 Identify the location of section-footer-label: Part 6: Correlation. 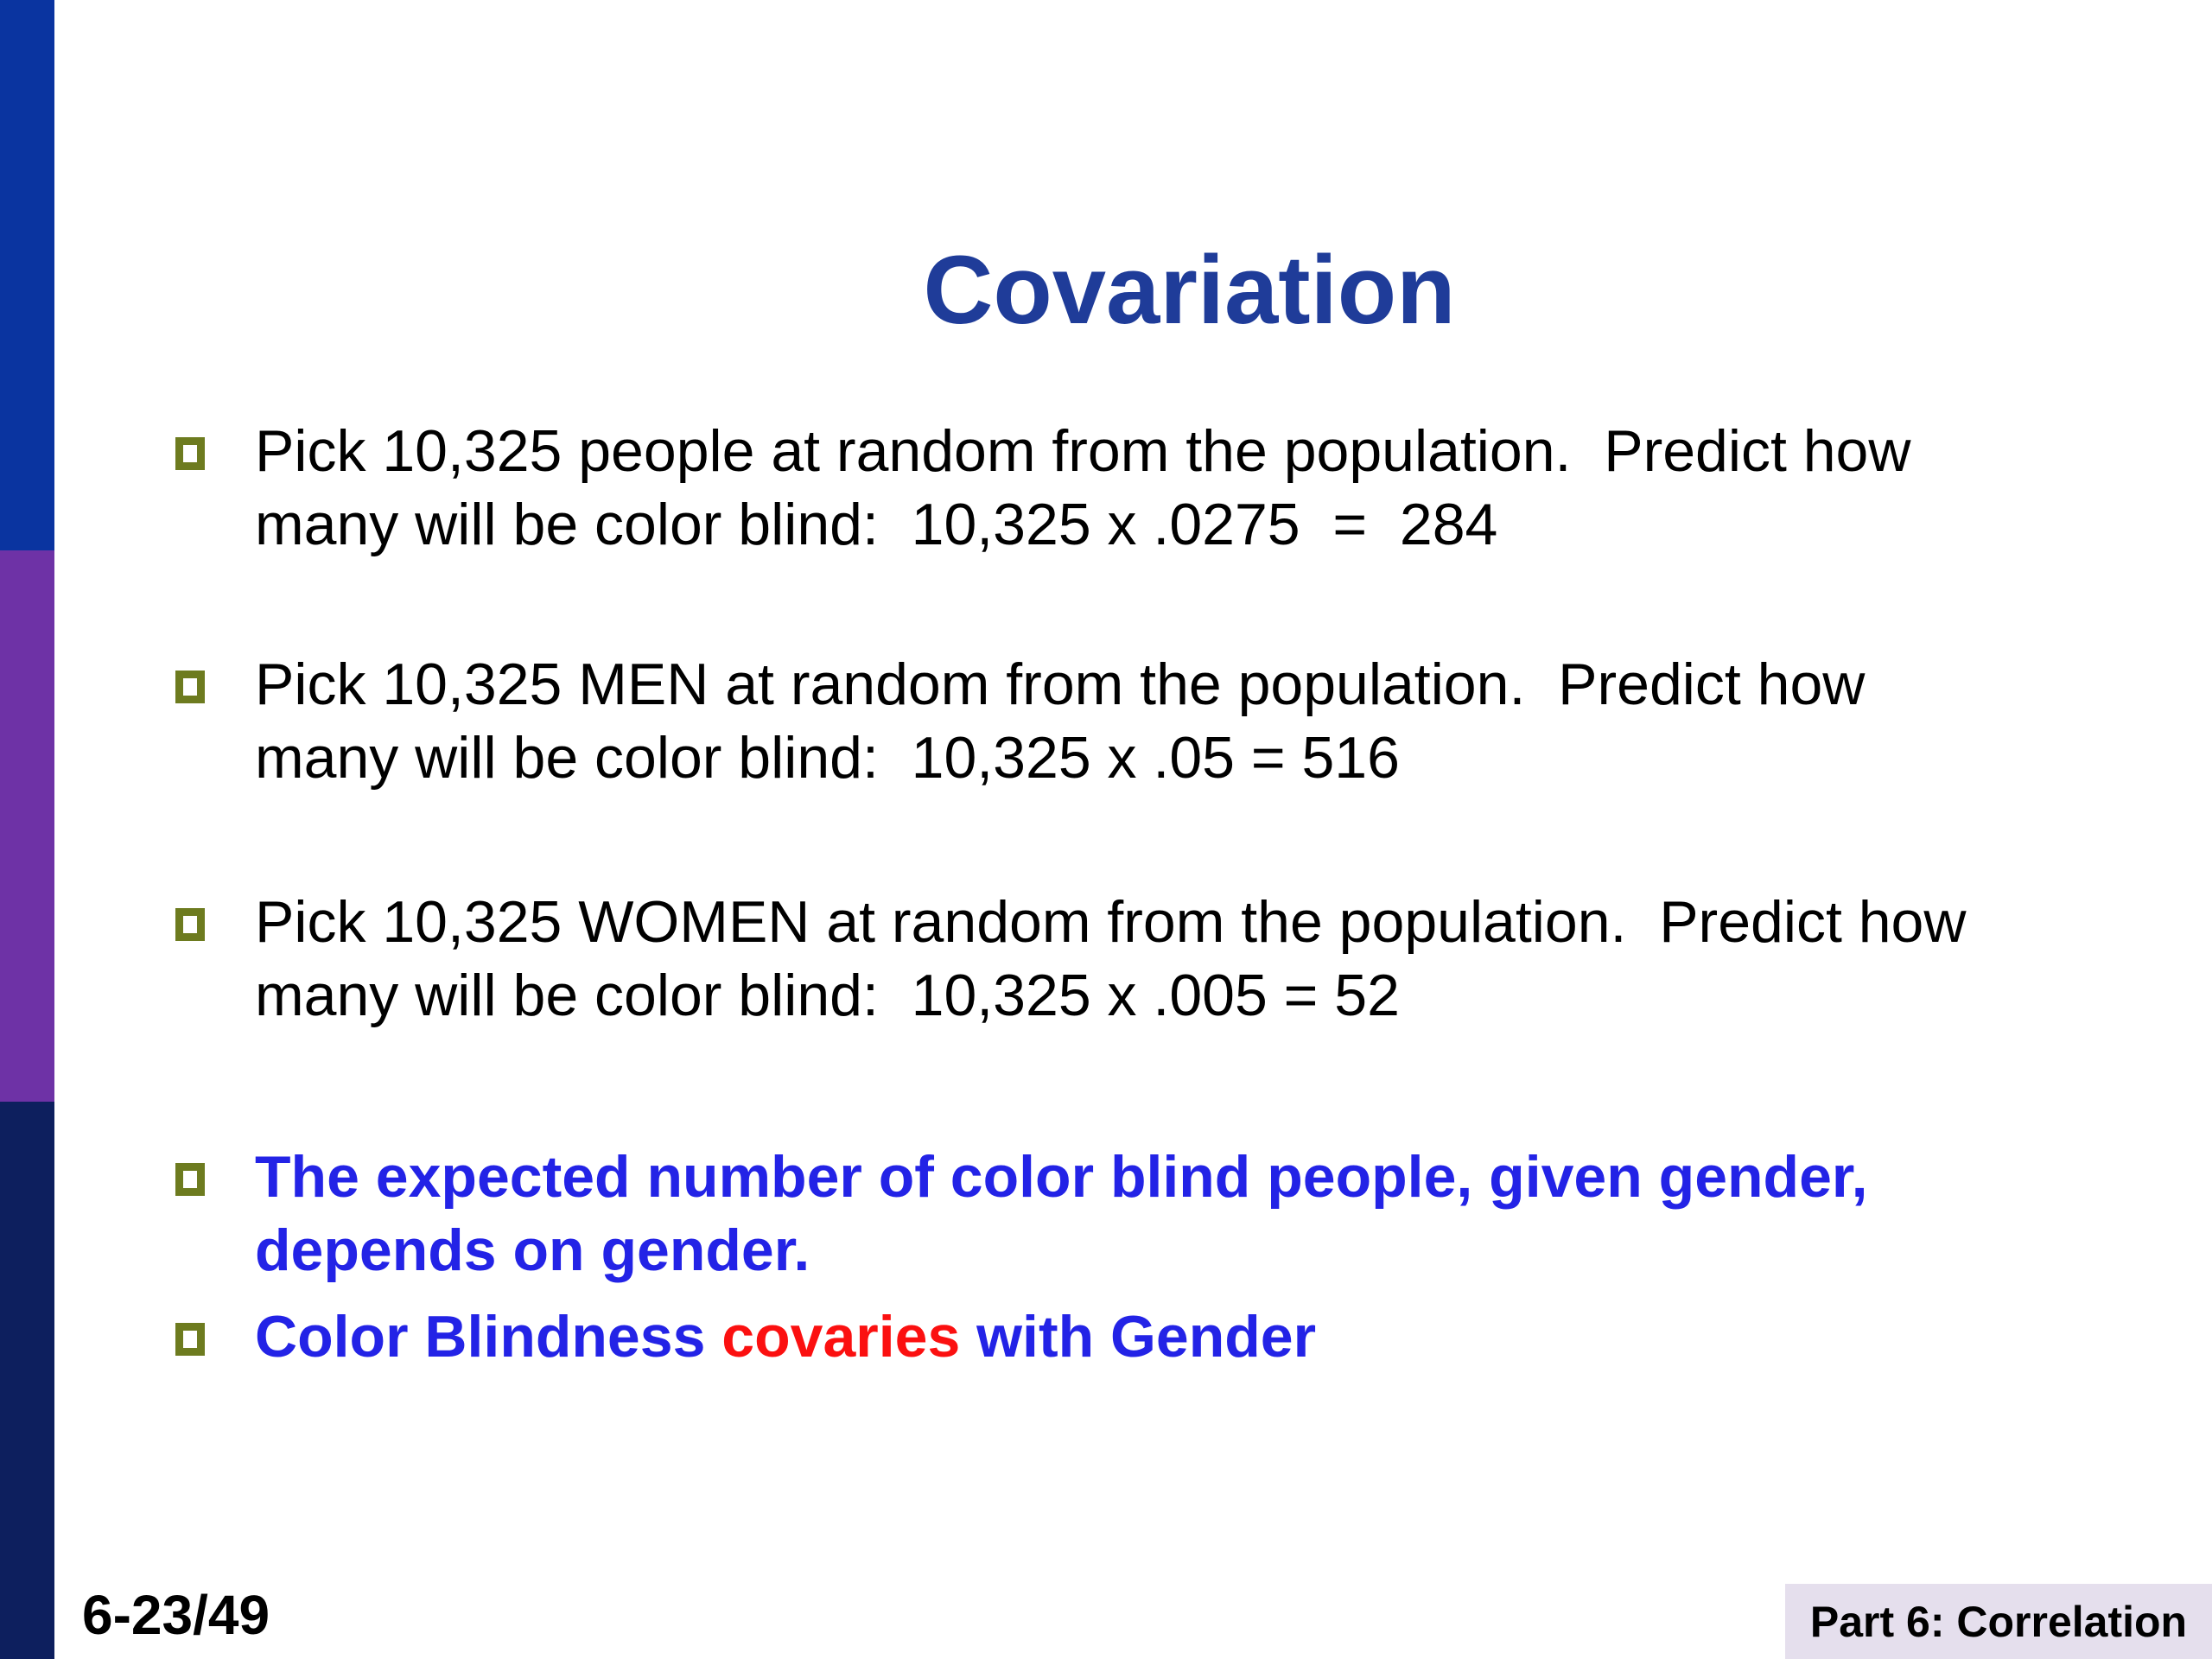
(1998, 1621).